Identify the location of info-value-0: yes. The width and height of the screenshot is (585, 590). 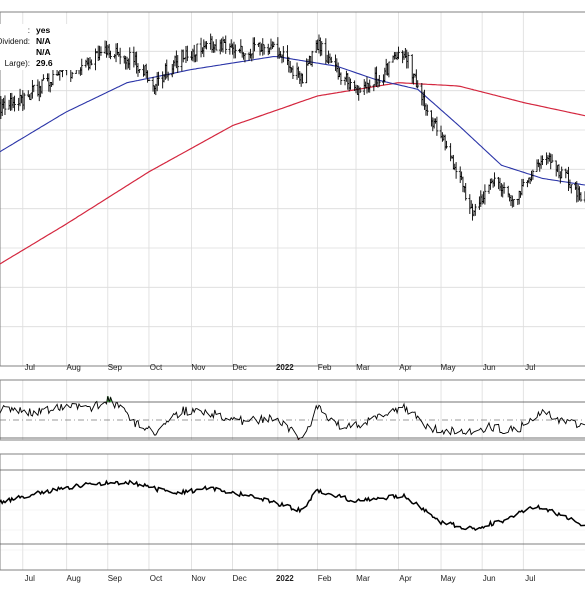
(43, 30).